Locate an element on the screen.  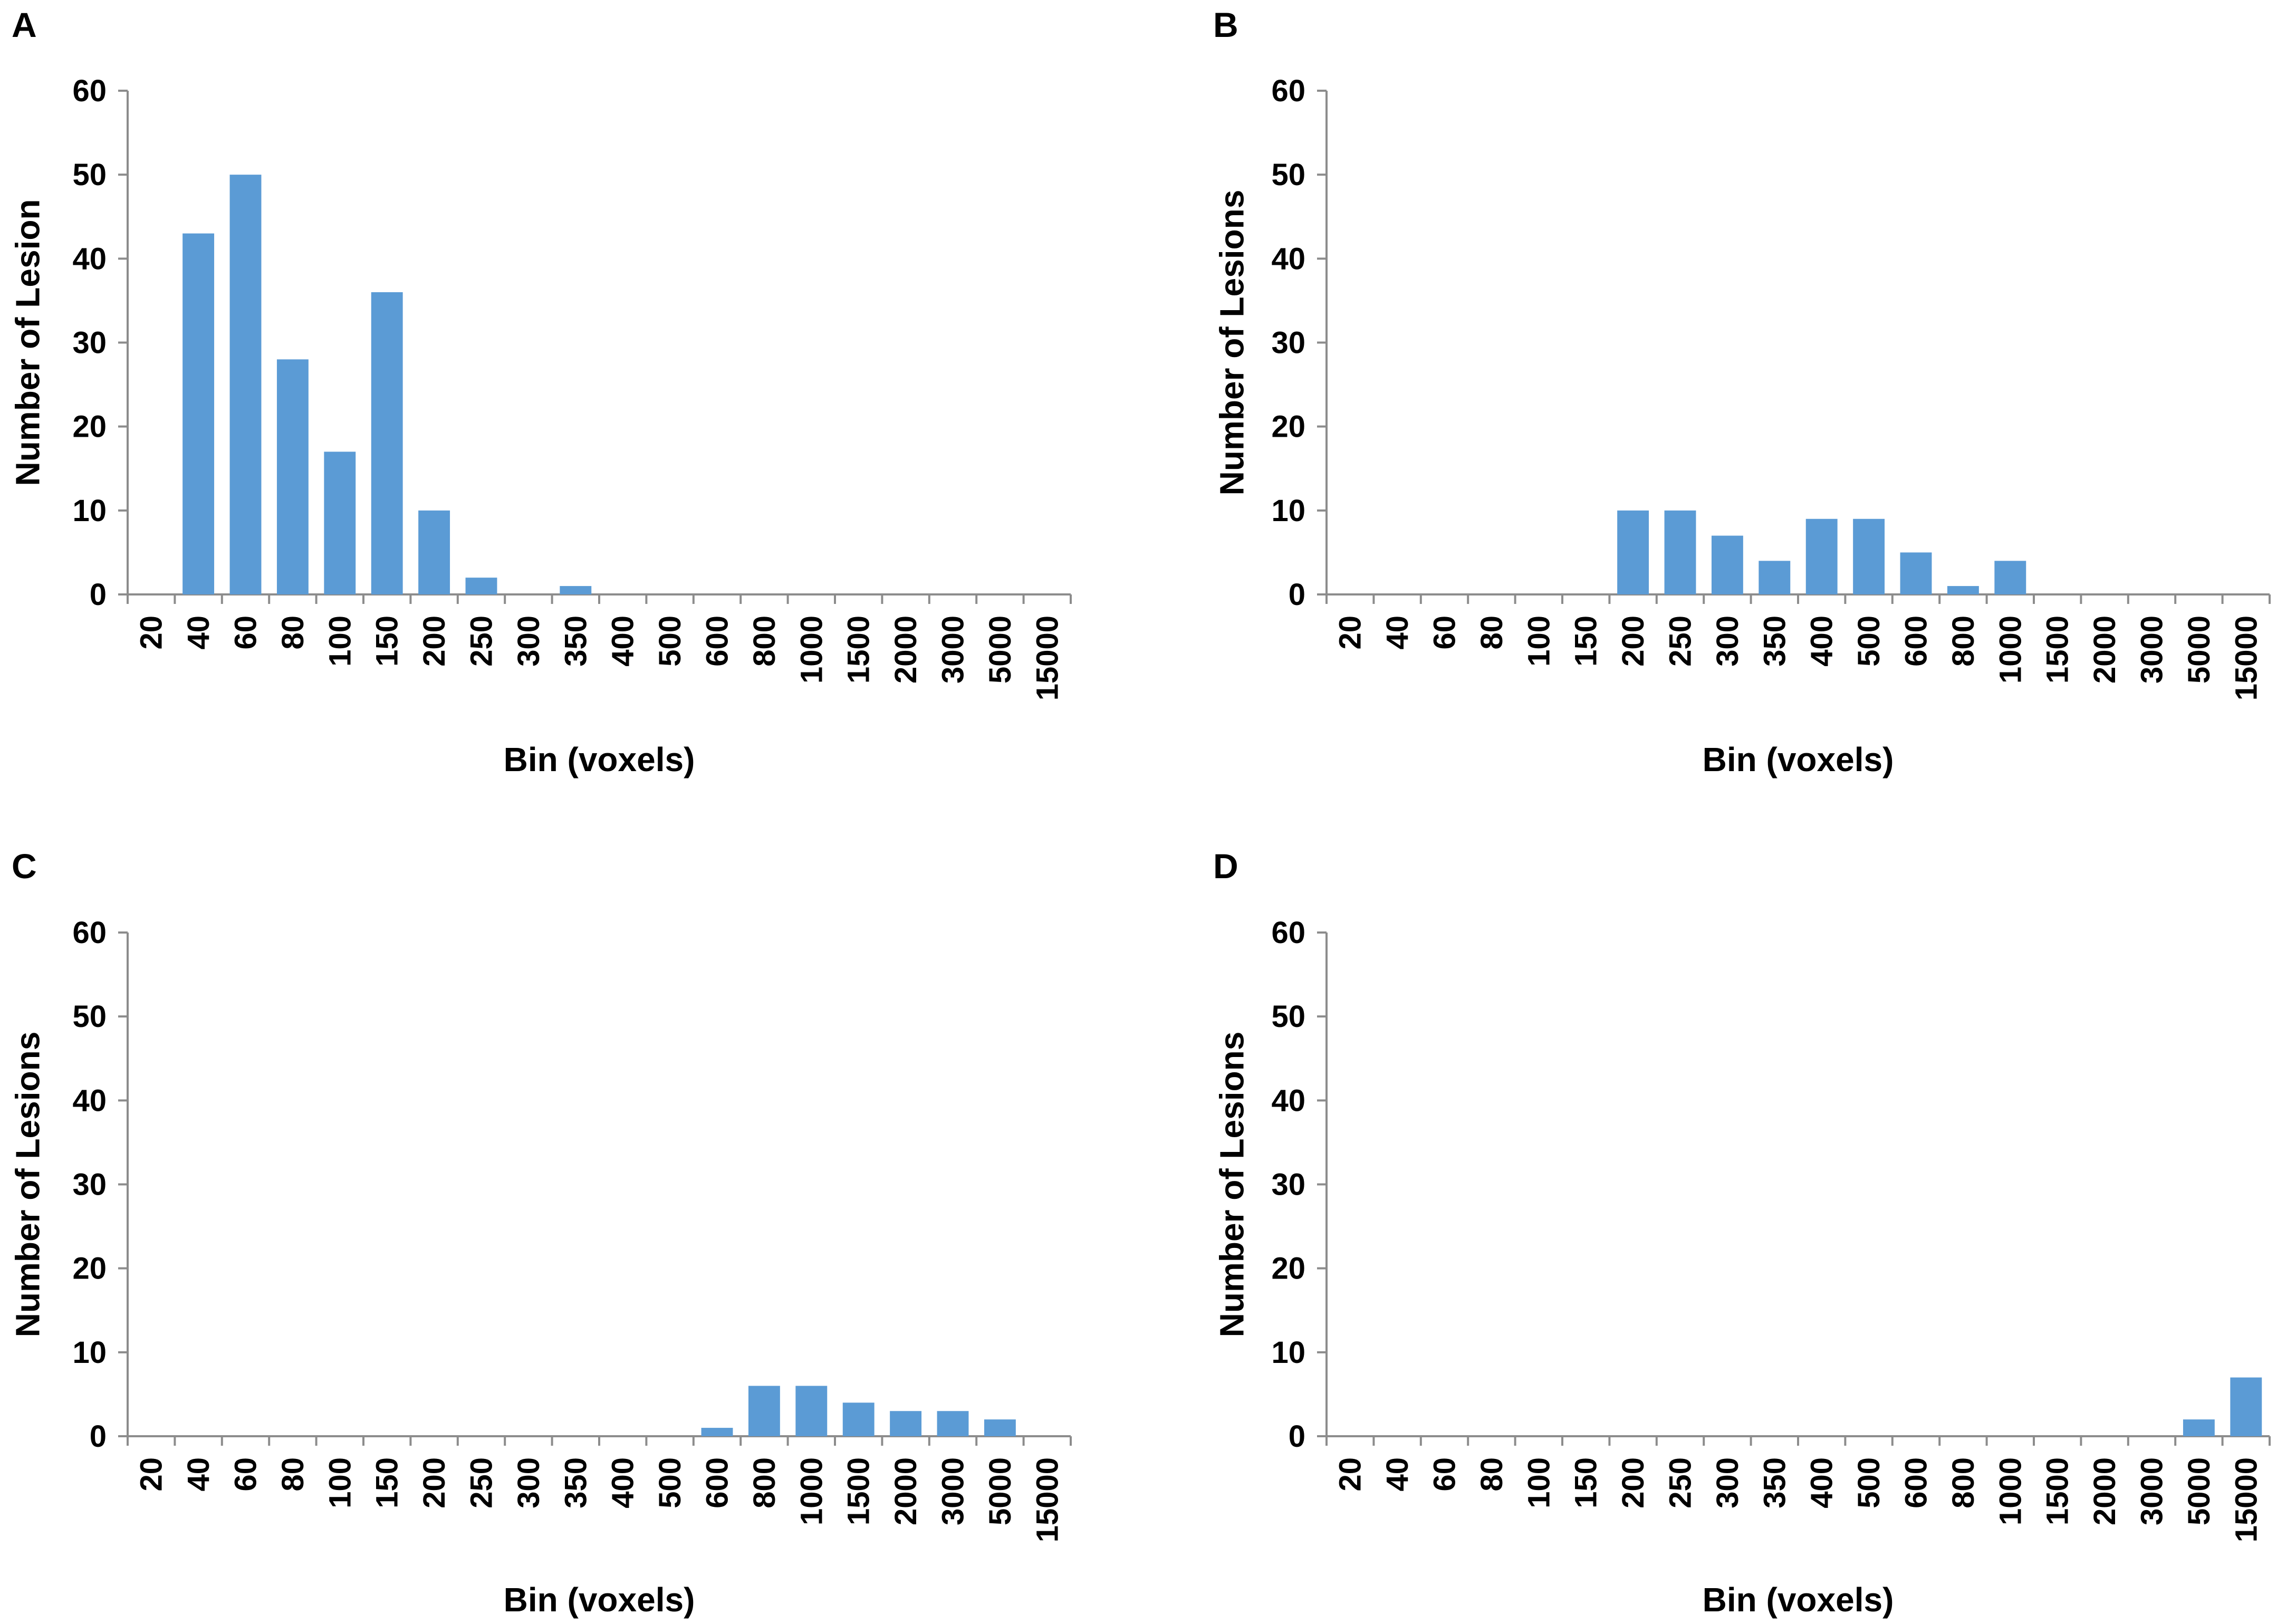
panel-label: A is located at coordinates (24, 24).